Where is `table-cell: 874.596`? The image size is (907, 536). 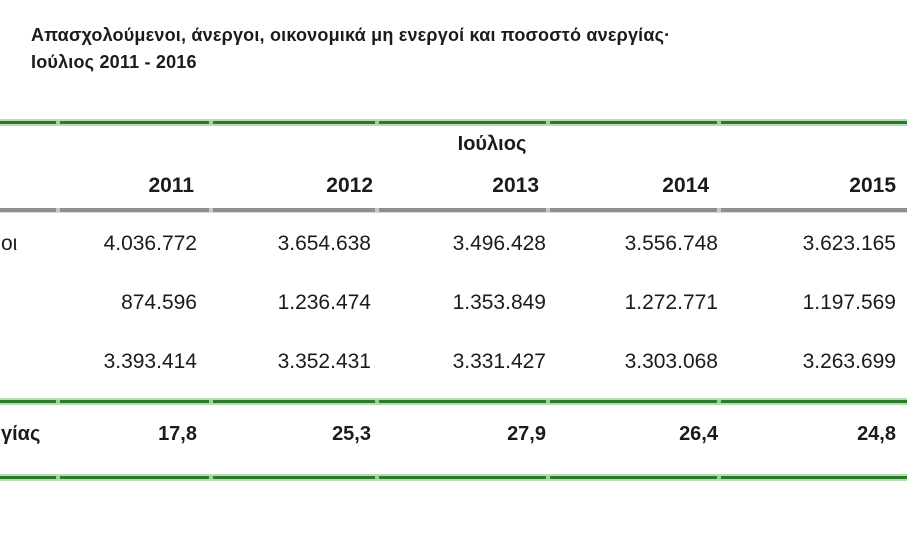
table-cell: 874.596 is located at coordinates (159, 302).